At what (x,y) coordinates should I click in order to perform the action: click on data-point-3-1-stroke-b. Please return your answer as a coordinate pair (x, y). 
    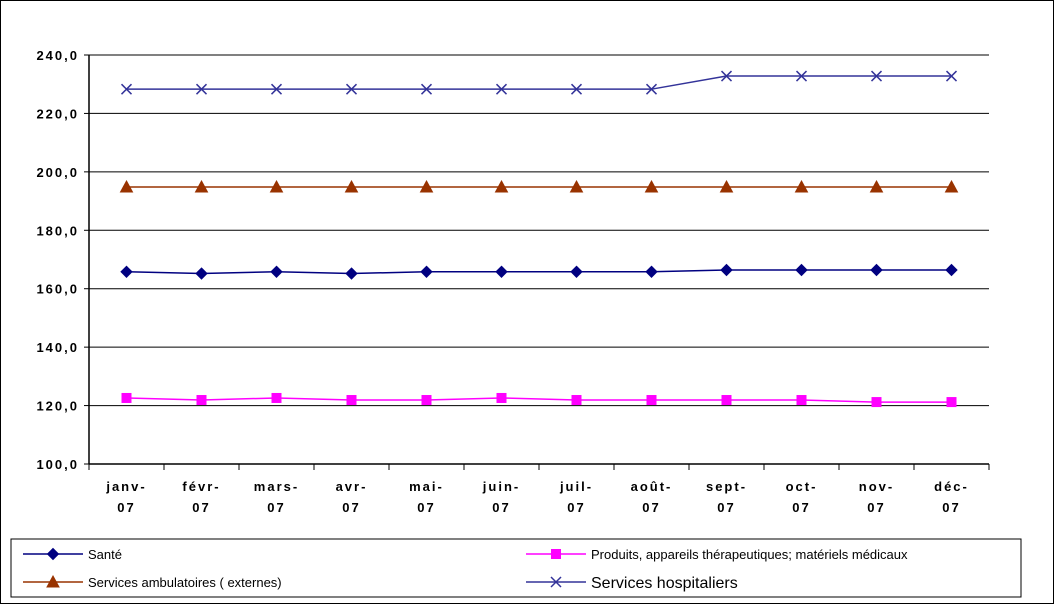
    Looking at the image, I should click on (201, 89).